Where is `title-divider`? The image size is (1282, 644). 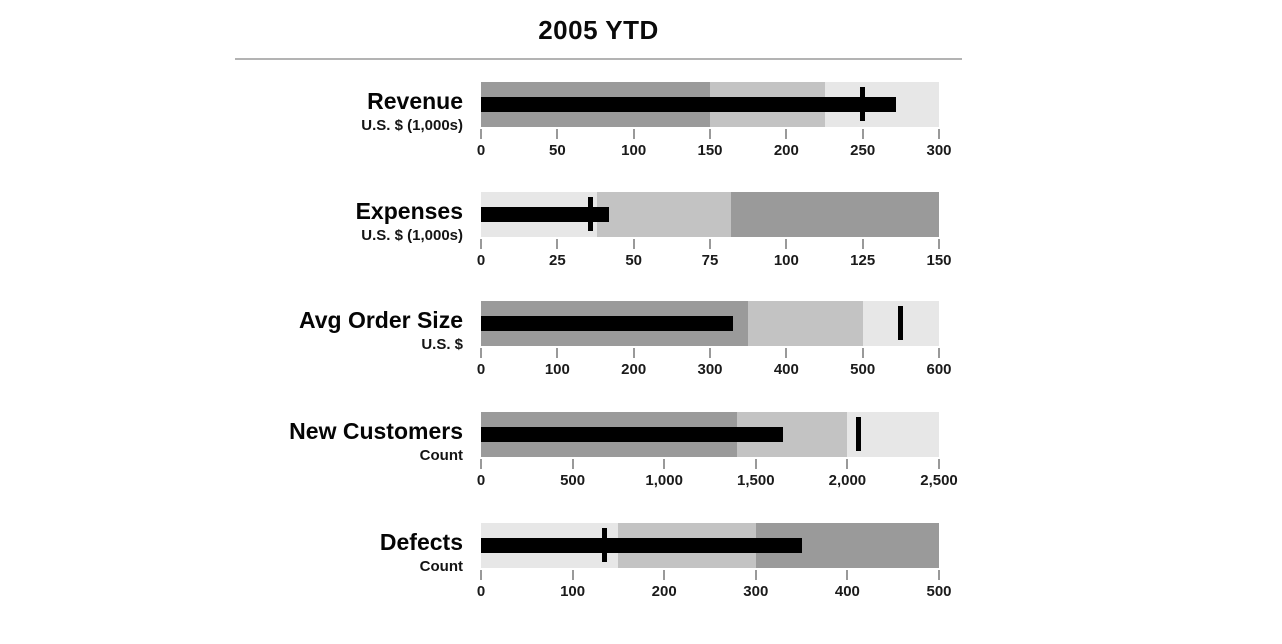 title-divider is located at coordinates (598, 59).